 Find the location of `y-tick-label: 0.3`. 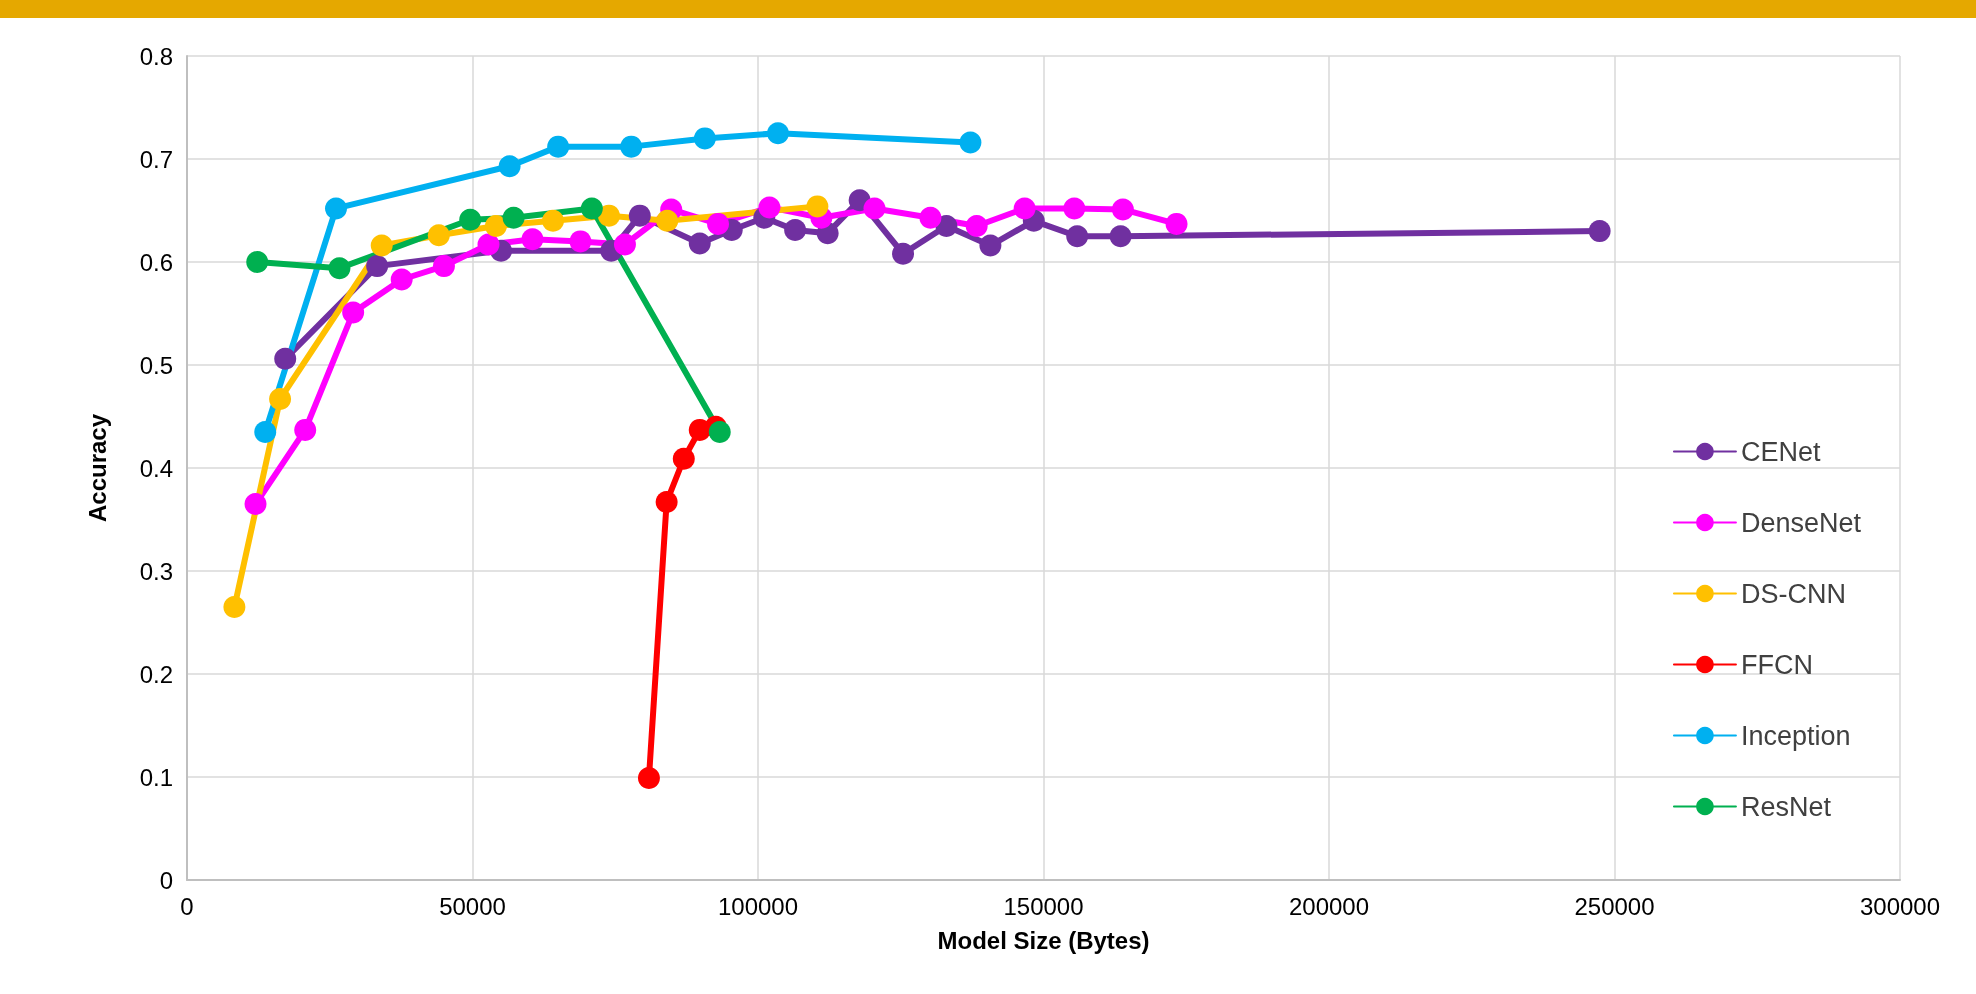

y-tick-label: 0.3 is located at coordinates (156, 571).